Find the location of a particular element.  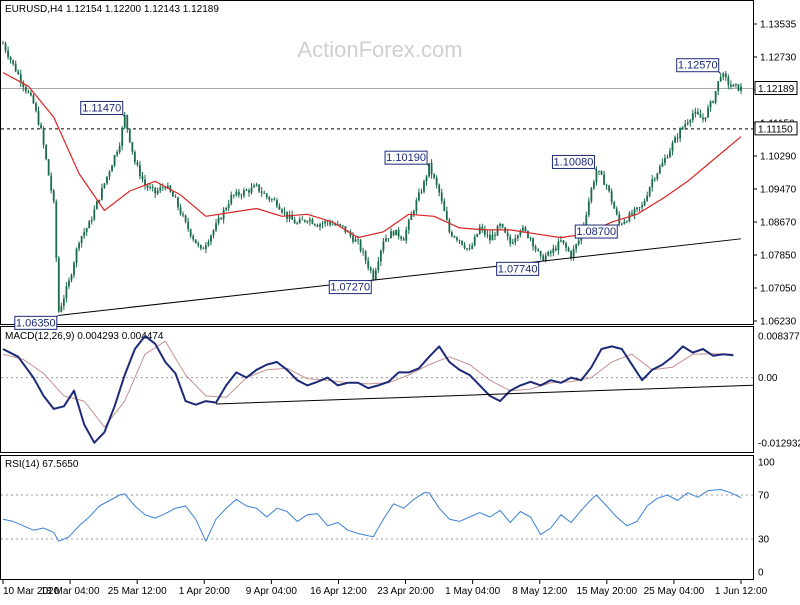

annotation-box is located at coordinates (596, 231).